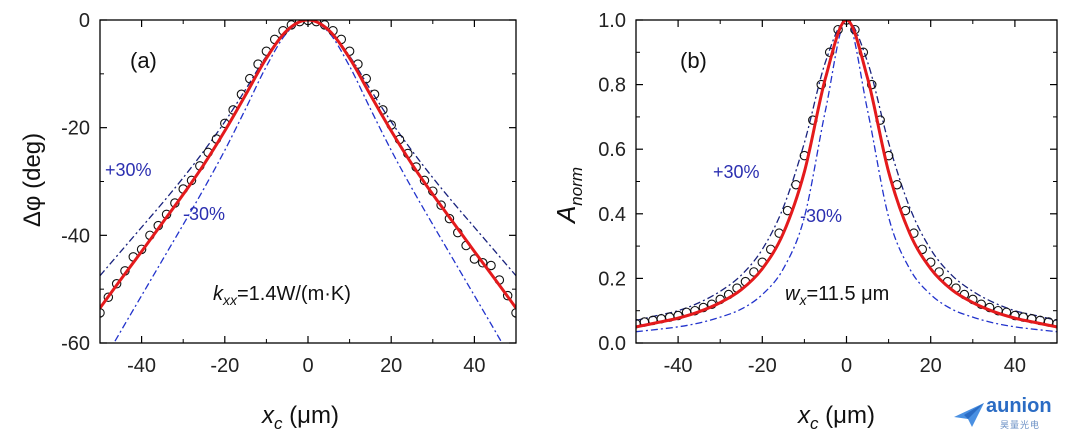  What do you see at coordinates (837, 295) in the screenshot?
I see `fit-parameter-annotation: wx=11.5 μm` at bounding box center [837, 295].